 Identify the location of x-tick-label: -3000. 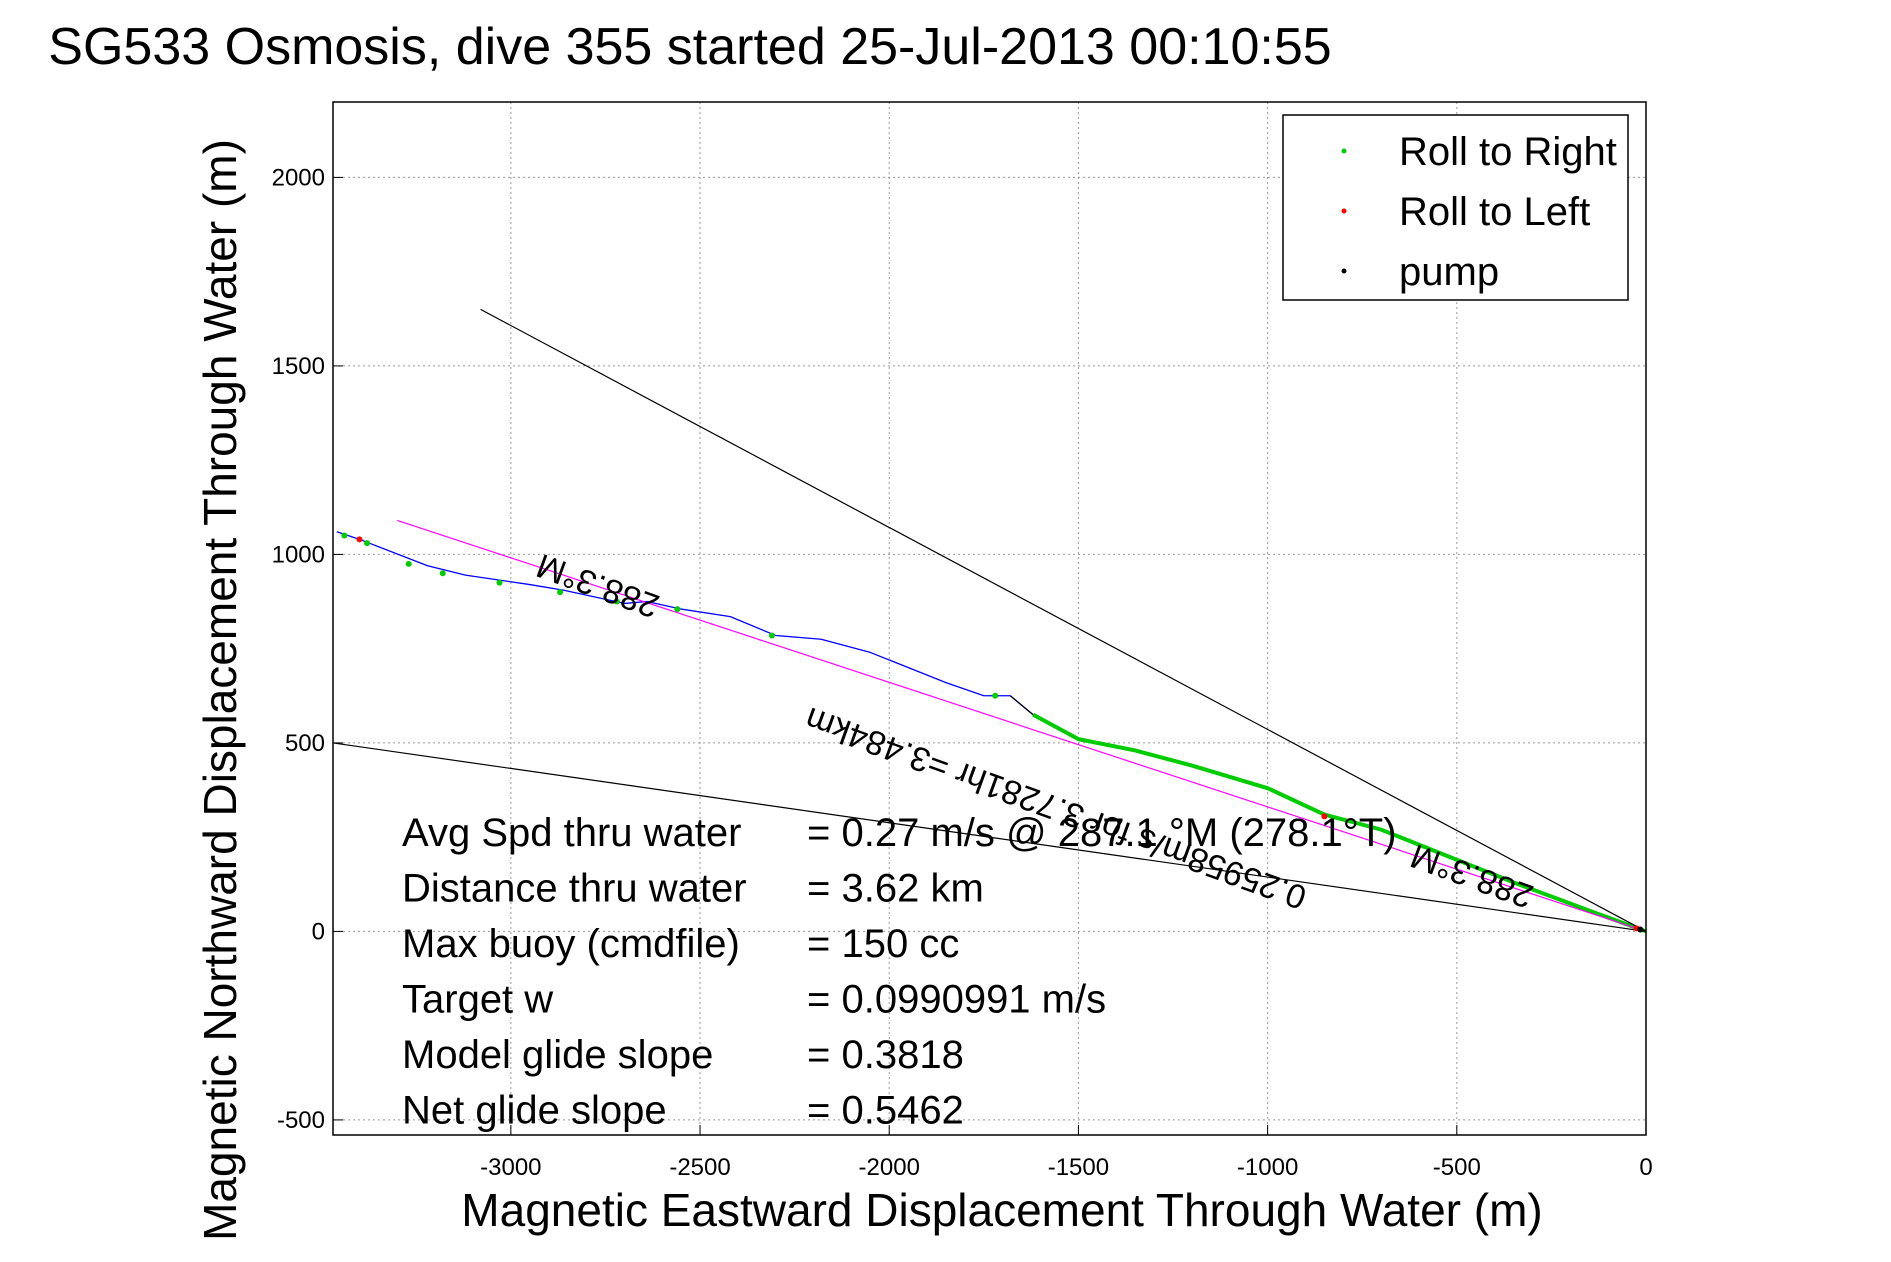
(510, 1167).